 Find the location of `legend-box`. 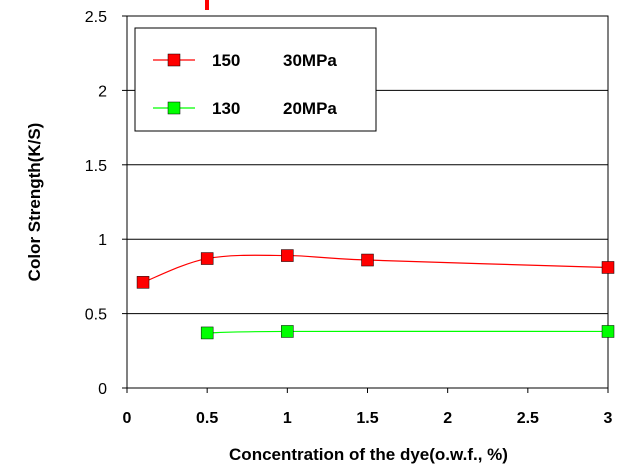

legend-box is located at coordinates (255, 79).